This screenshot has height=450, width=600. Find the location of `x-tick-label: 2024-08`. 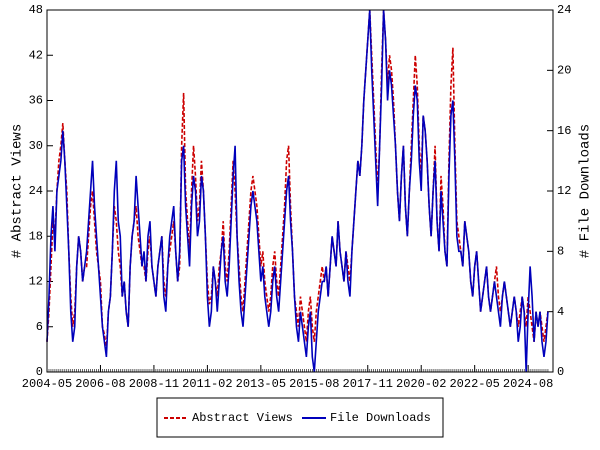

x-tick-label: 2024-08 is located at coordinates (528, 384).